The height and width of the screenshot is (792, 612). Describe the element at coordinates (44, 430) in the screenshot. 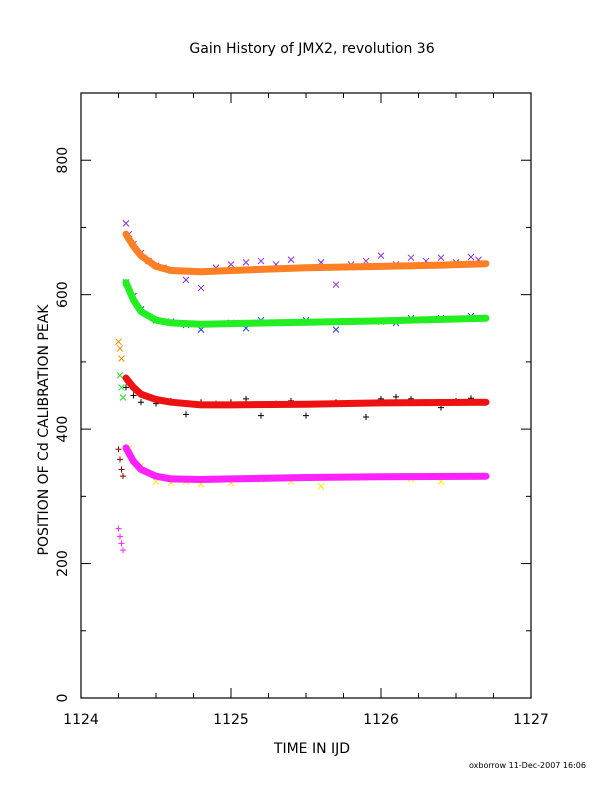

I see `y-axis-label: POSITION OF Cd CALIBRATION PEAK` at that location.